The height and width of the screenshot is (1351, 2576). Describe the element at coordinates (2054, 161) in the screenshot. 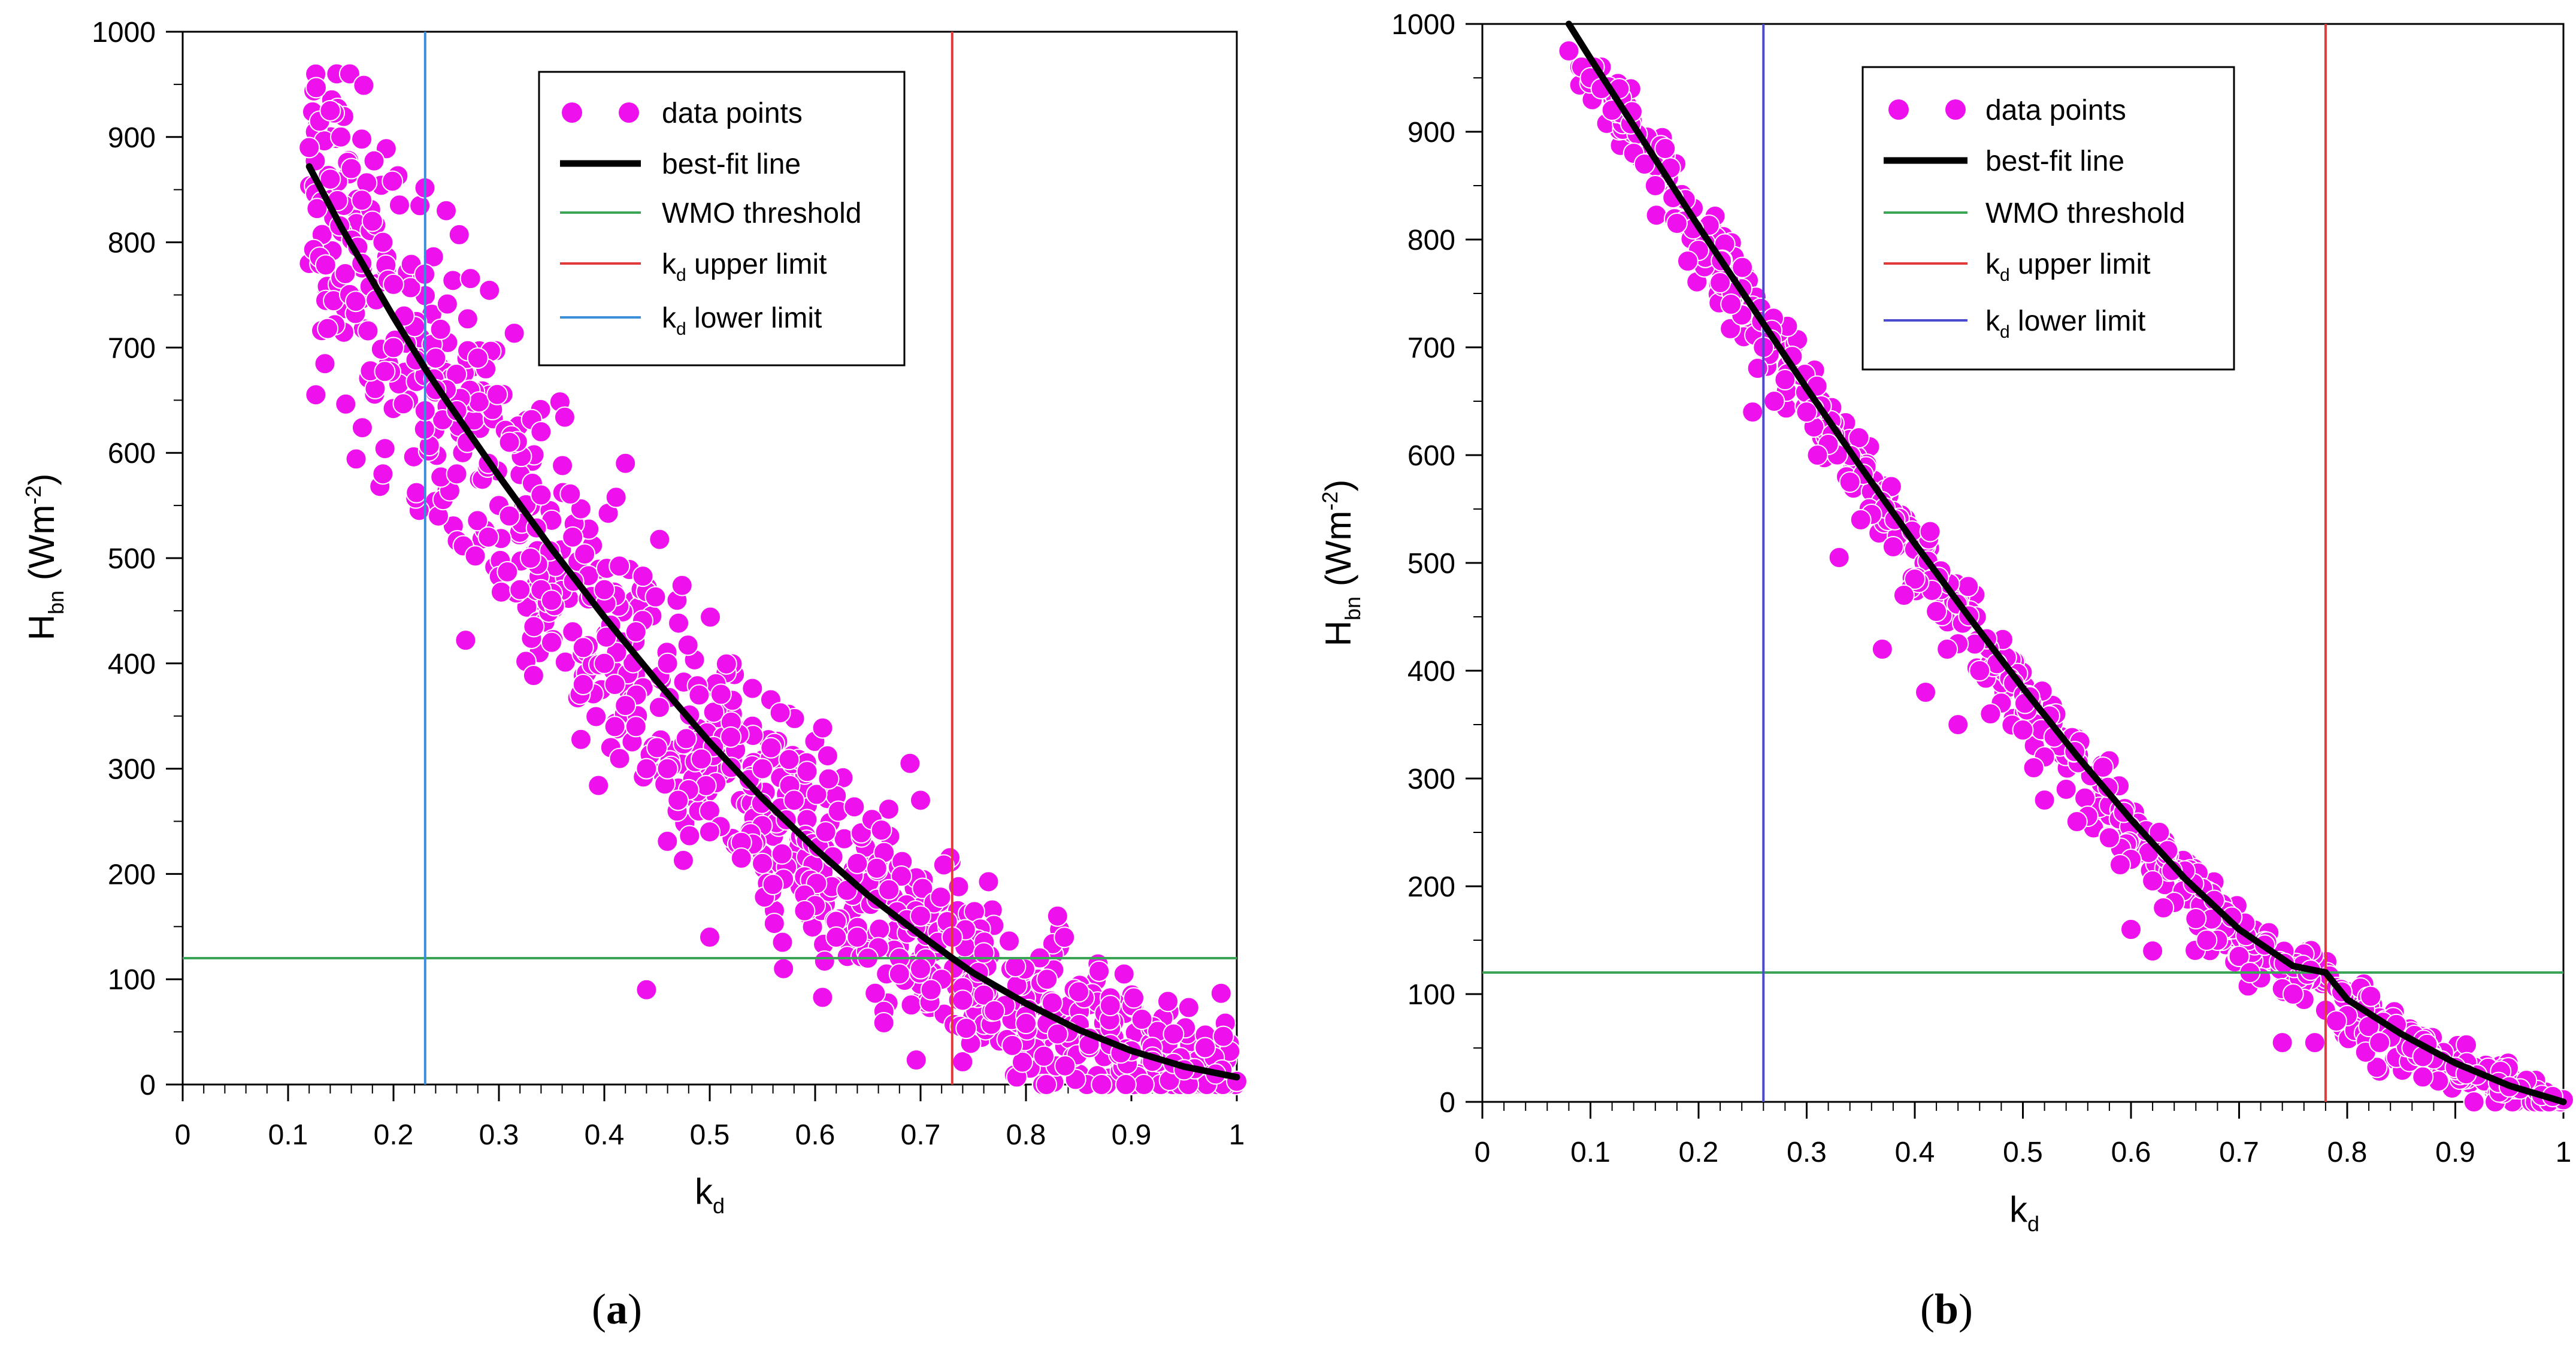

I see `legend-label-best-fit-b: best-fit line` at that location.